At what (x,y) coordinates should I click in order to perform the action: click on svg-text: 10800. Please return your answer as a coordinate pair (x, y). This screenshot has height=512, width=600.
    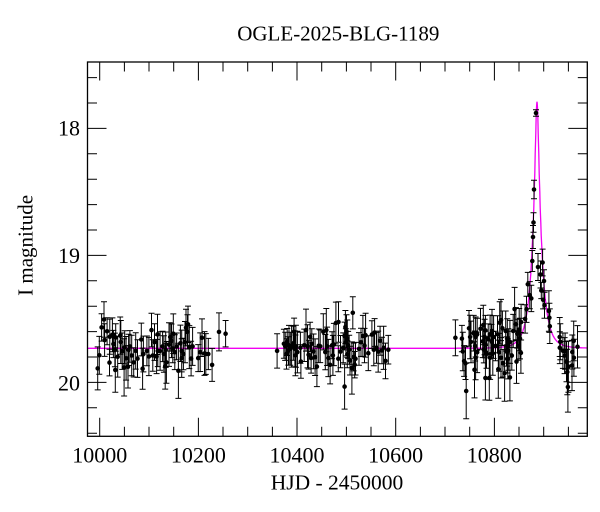
    Looking at the image, I should click on (494, 455).